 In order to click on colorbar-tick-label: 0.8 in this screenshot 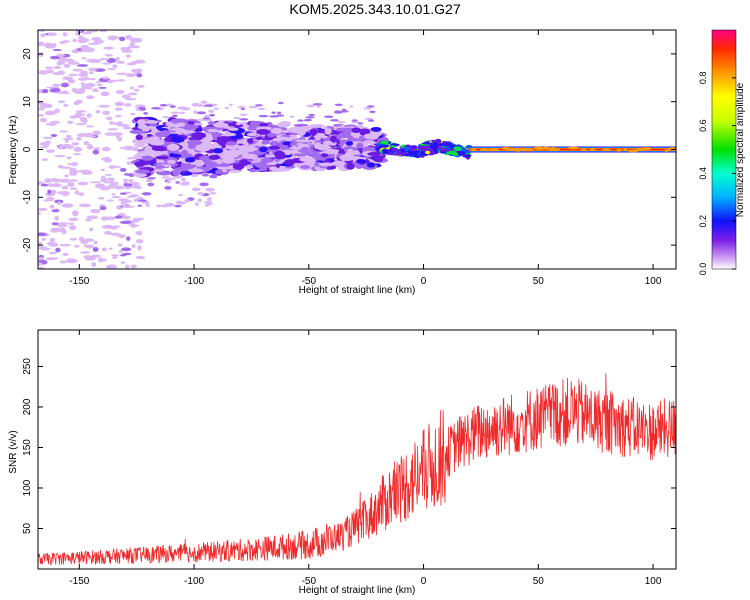, I will do `click(703, 78)`.